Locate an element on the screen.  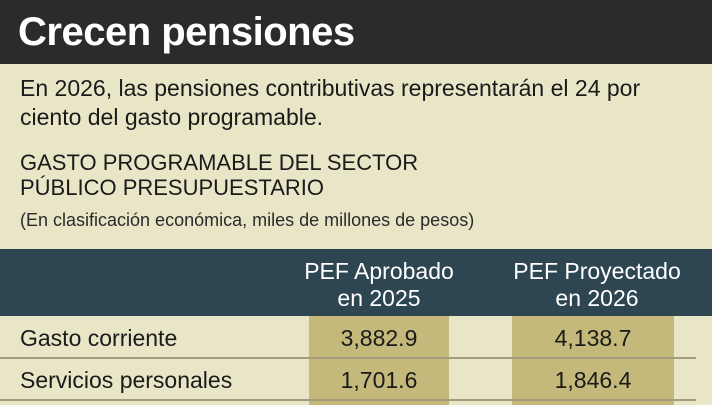
row-label: Gasto corriente is located at coordinates (99, 338).